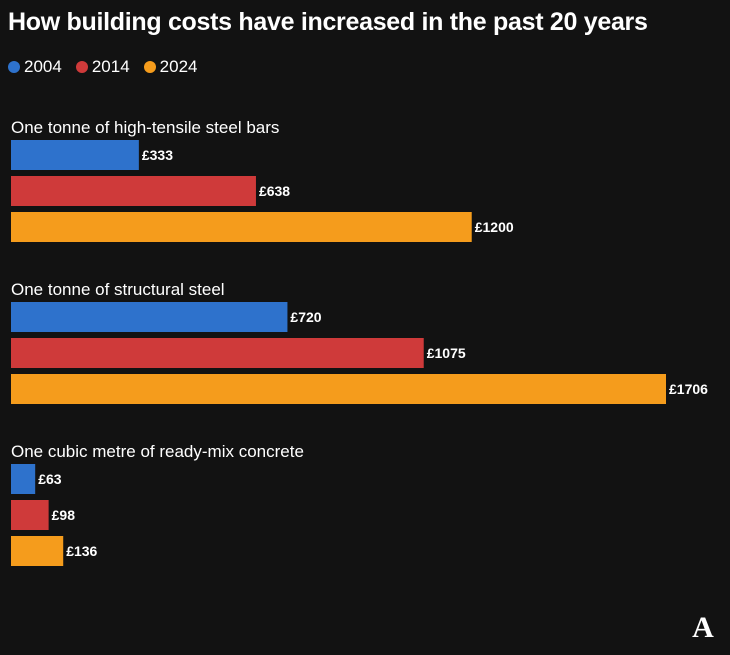  Describe the element at coordinates (64, 515) in the screenshot. I see `bar-value-label: £98` at that location.